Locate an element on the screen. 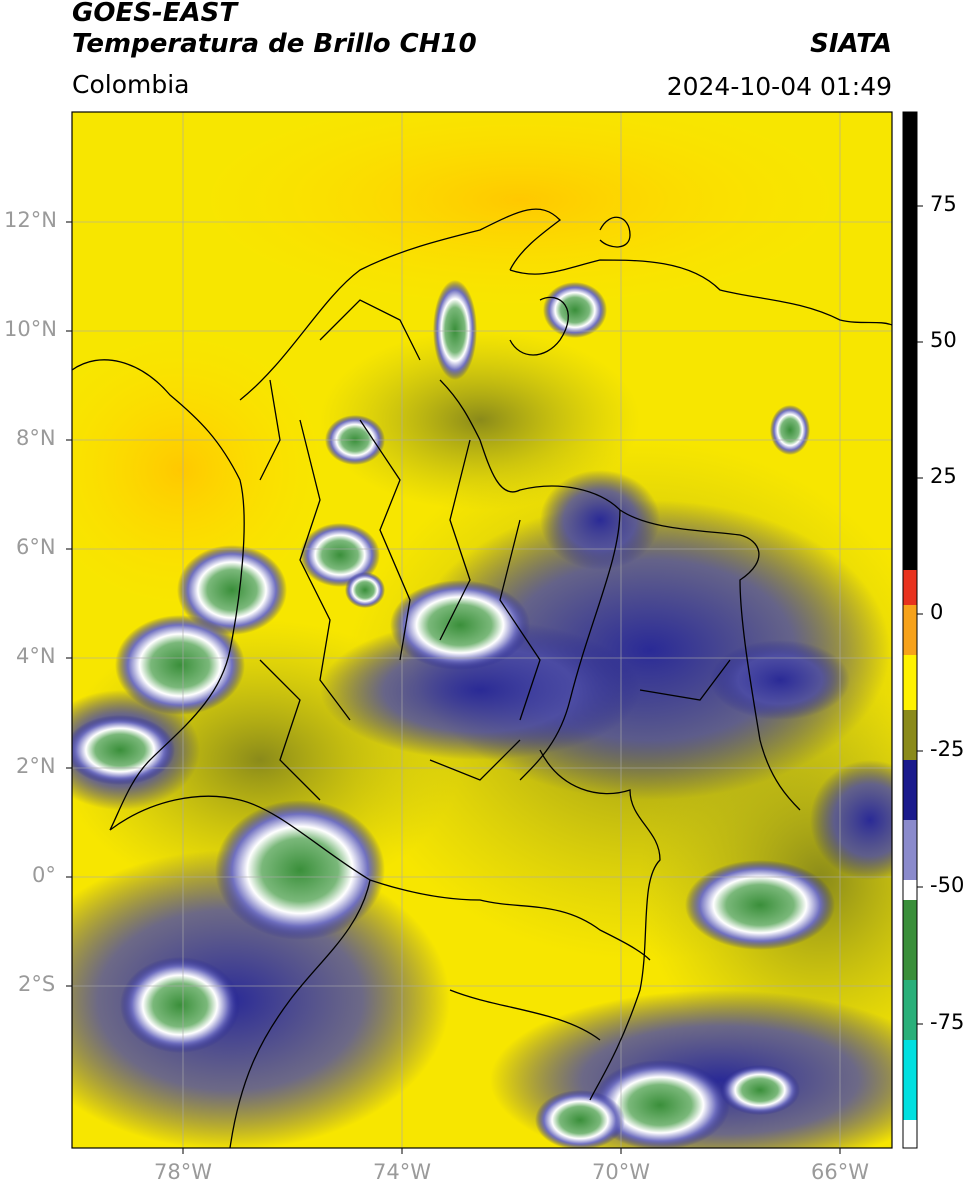  lat-tick-label: 0° is located at coordinates (44, 875).